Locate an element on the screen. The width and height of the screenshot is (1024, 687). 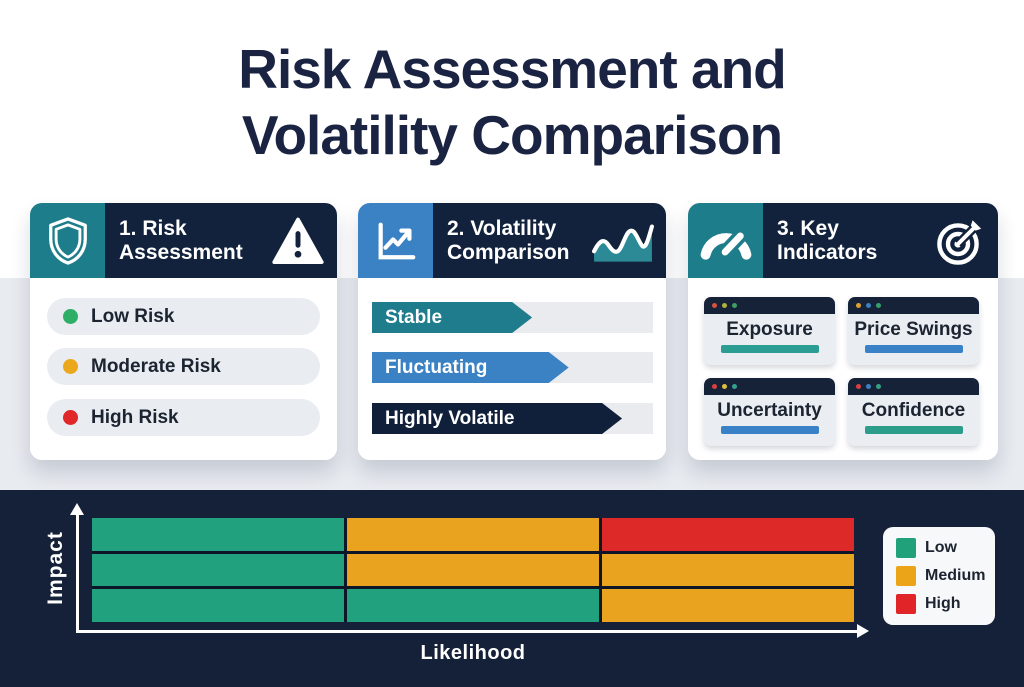
matrix-cell-r3c3 is located at coordinates (728, 605).